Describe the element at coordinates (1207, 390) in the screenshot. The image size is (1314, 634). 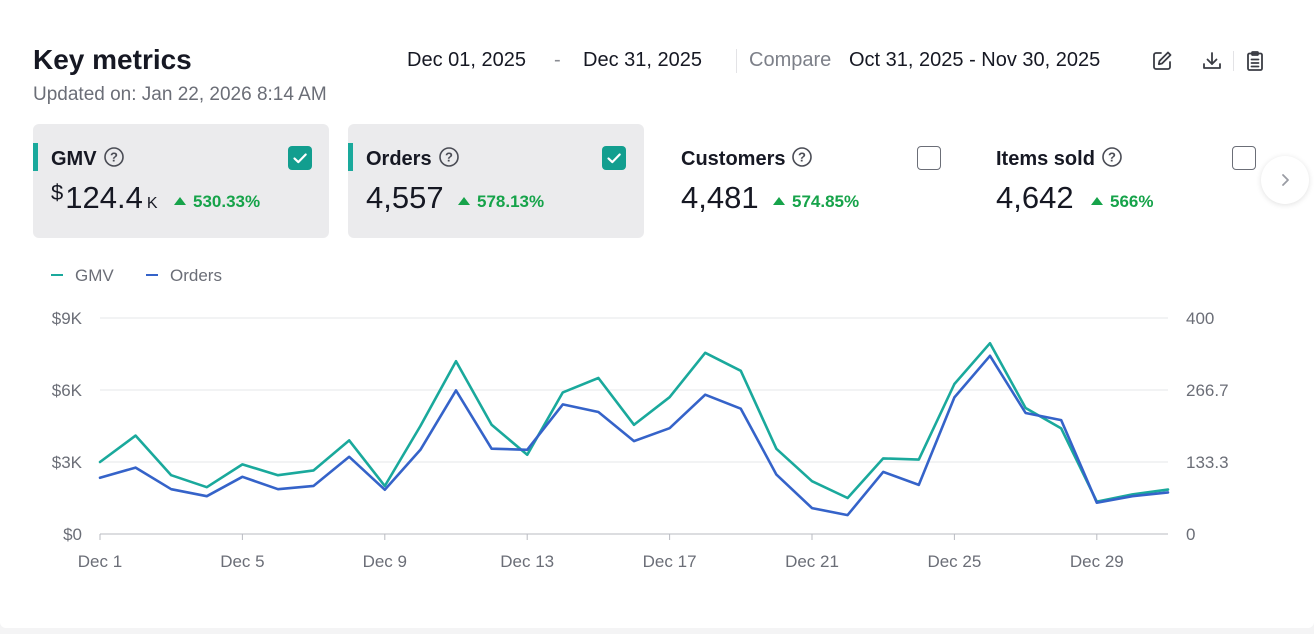
I see `y-right-tick-label: 266.7` at that location.